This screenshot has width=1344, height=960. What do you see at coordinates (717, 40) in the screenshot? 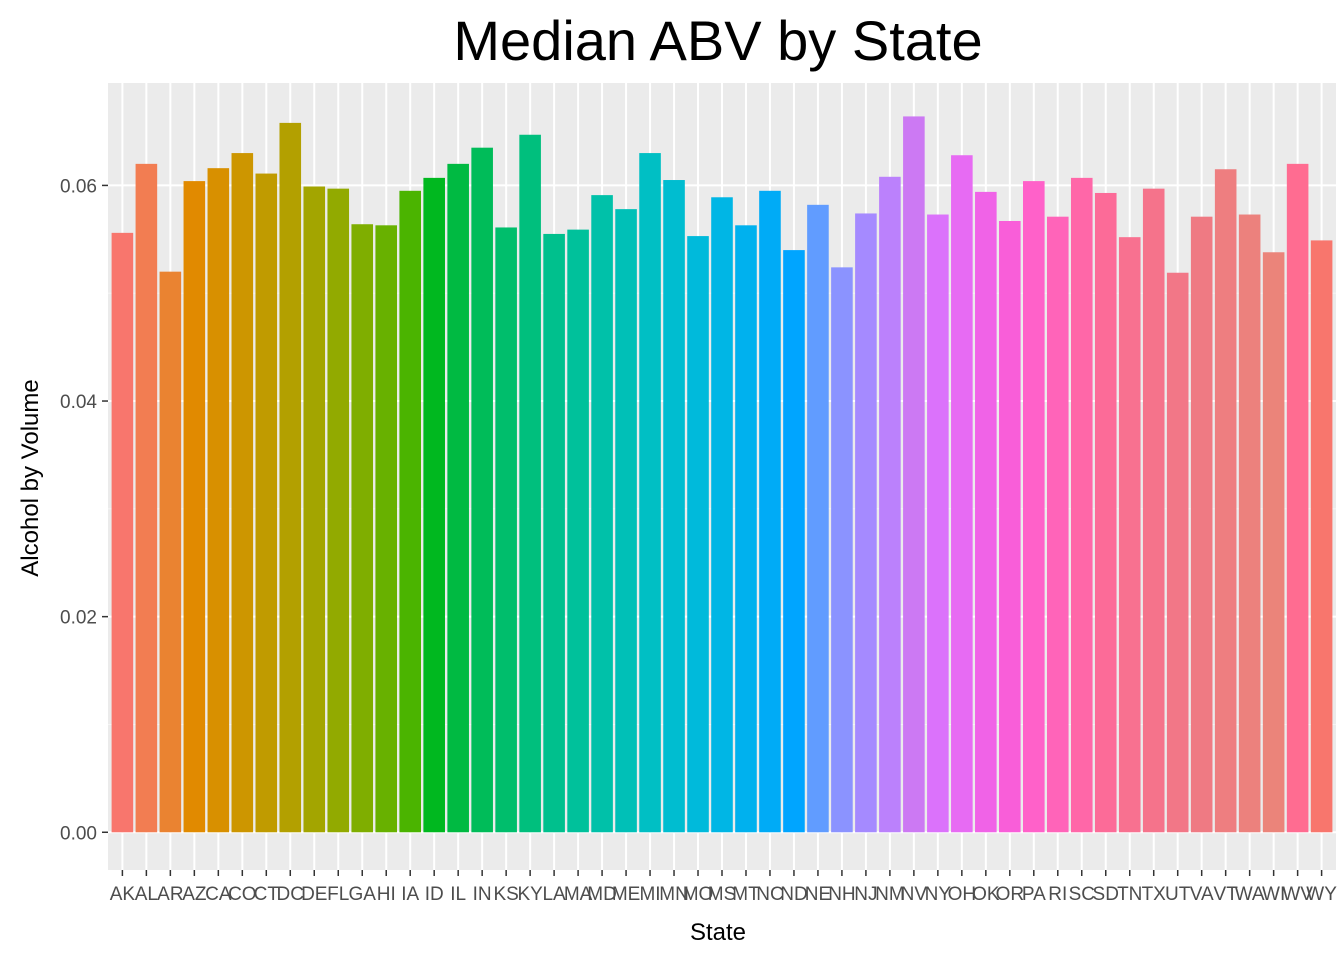
I see `chart-title: Median ABV by State` at bounding box center [717, 40].